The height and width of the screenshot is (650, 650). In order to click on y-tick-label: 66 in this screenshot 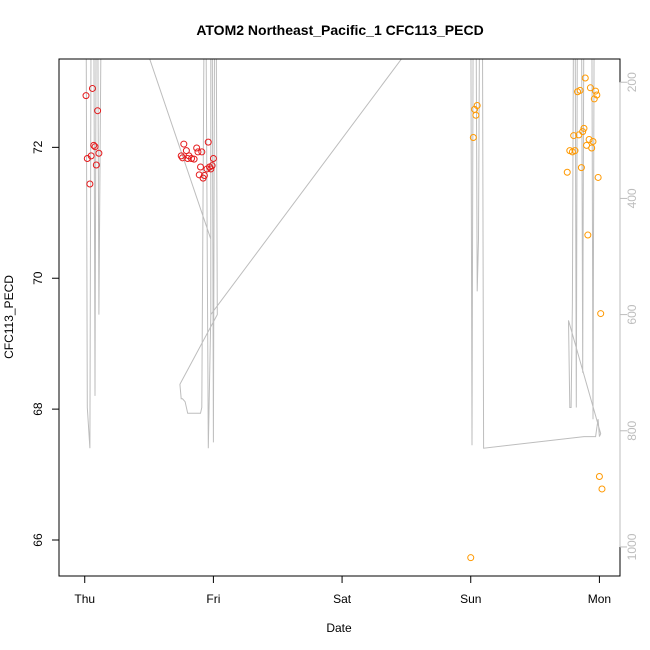, I will do `click(38, 540)`.